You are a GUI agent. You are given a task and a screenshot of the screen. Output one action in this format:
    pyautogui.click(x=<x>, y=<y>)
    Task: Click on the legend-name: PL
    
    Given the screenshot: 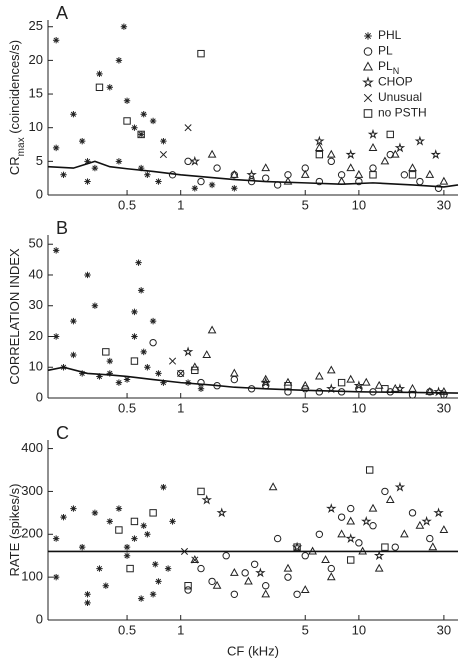 What is the action you would take?
    pyautogui.click(x=385, y=51)
    